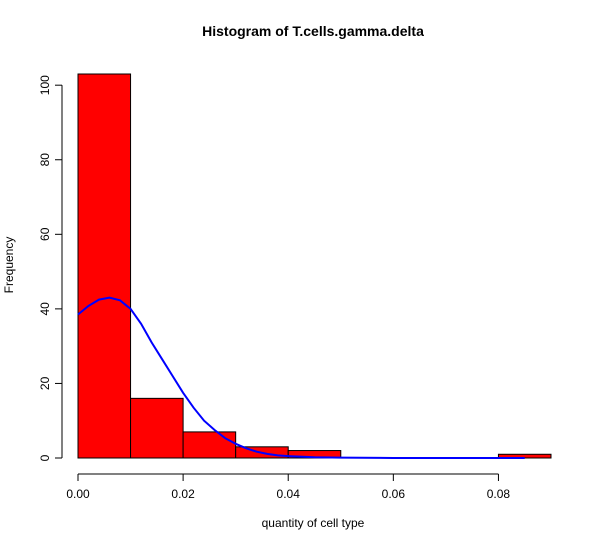  What do you see at coordinates (313, 31) in the screenshot?
I see `chart-title: Histogram of T.cells.gamma.delta` at bounding box center [313, 31].